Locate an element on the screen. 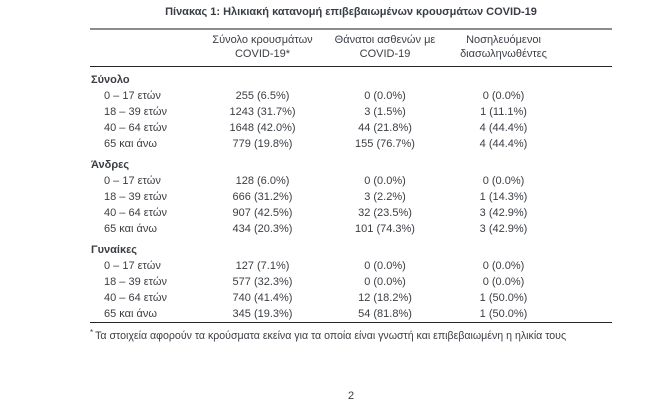 This screenshot has height=412, width=660. intubated-cell: 1 (11.1%) is located at coordinates (503, 112).